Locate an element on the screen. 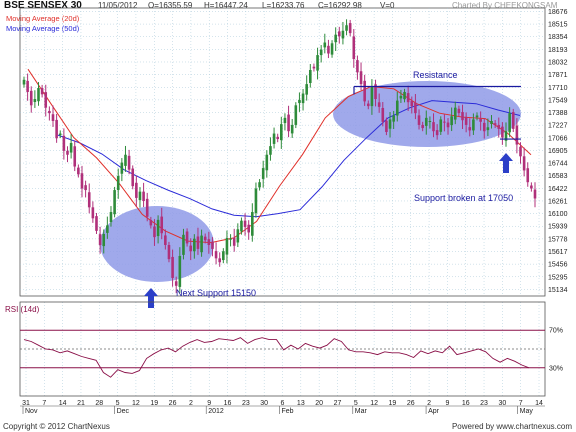 The width and height of the screenshot is (576, 432). x-day-label: 6 is located at coordinates (283, 403).